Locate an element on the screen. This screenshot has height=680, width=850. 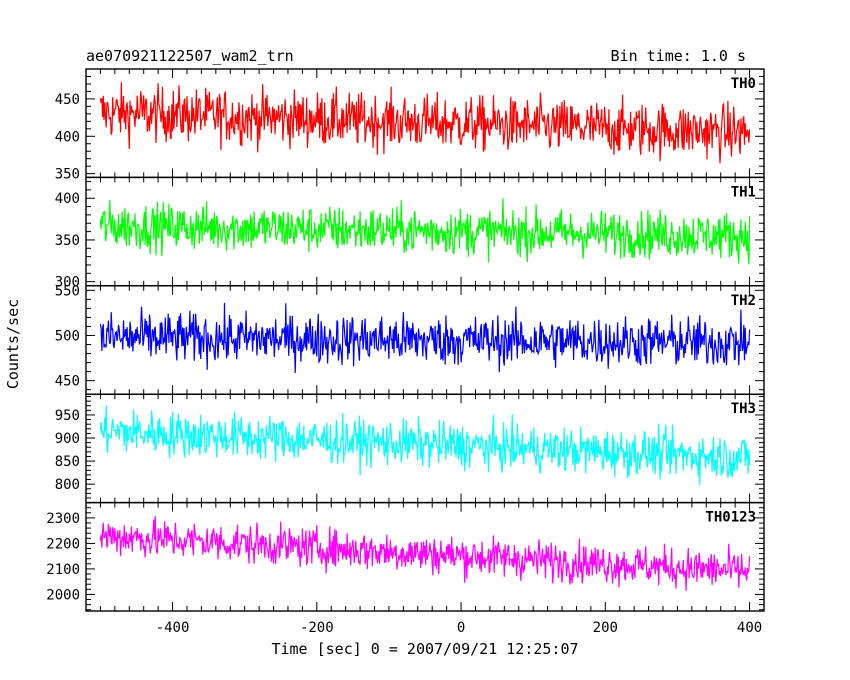
y-tick-label-th2: 550 is located at coordinates (67, 291).